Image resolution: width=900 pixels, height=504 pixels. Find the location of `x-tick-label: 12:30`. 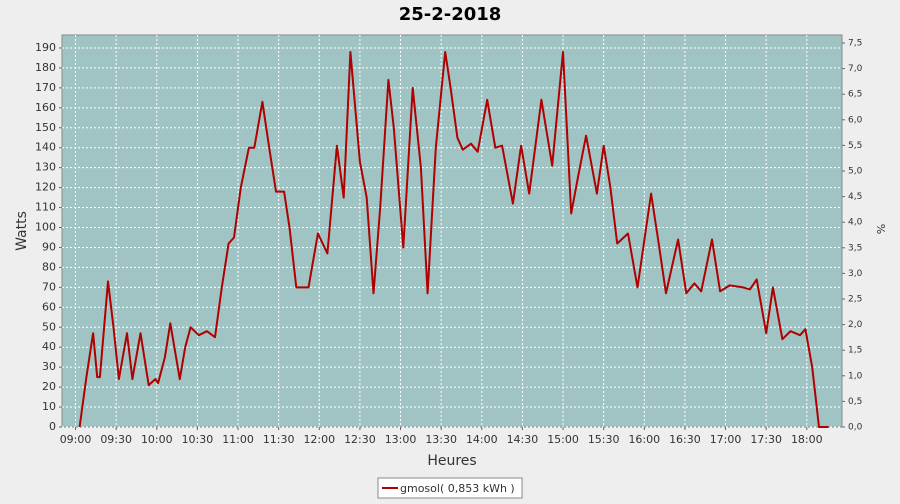

x-tick-label: 12:30 is located at coordinates (360, 439).